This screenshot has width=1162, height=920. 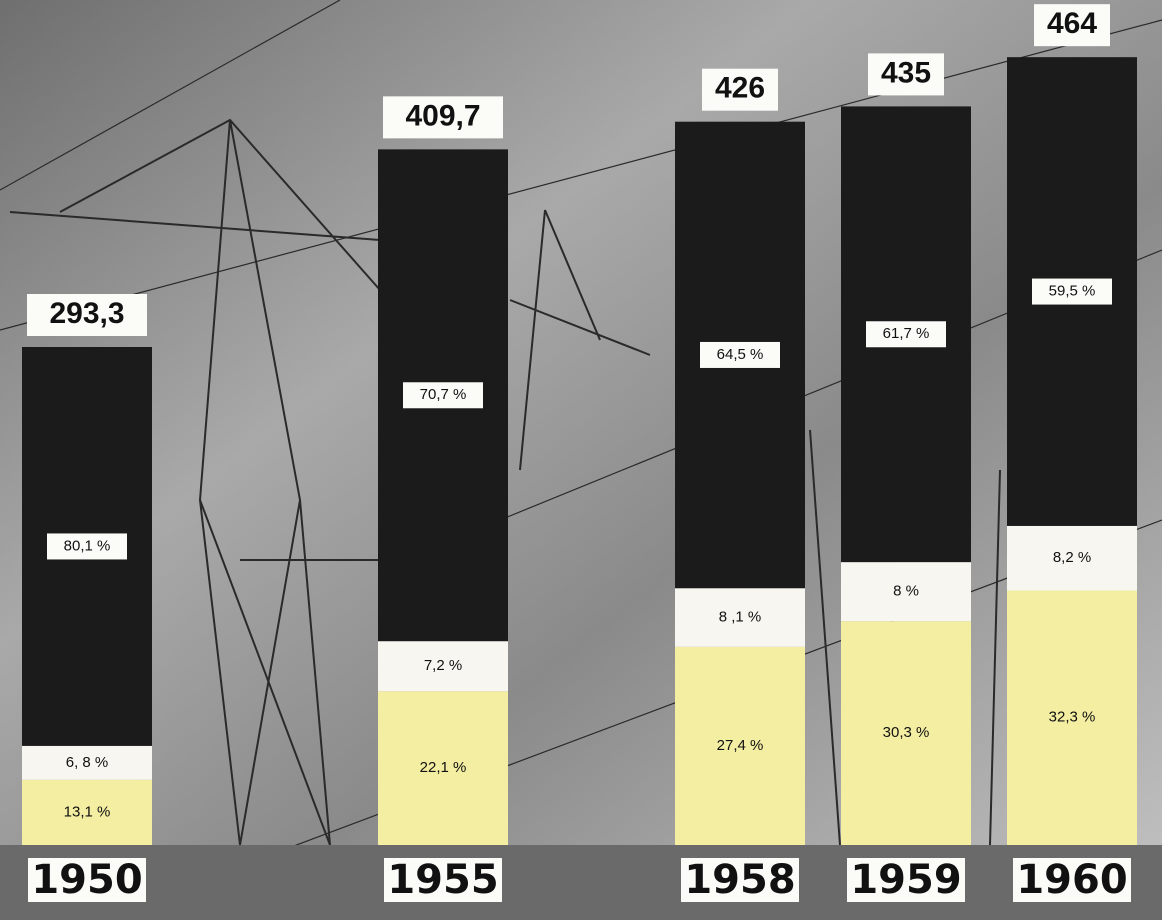 I want to click on value-label: 8 ,1 %, so click(x=740, y=616).